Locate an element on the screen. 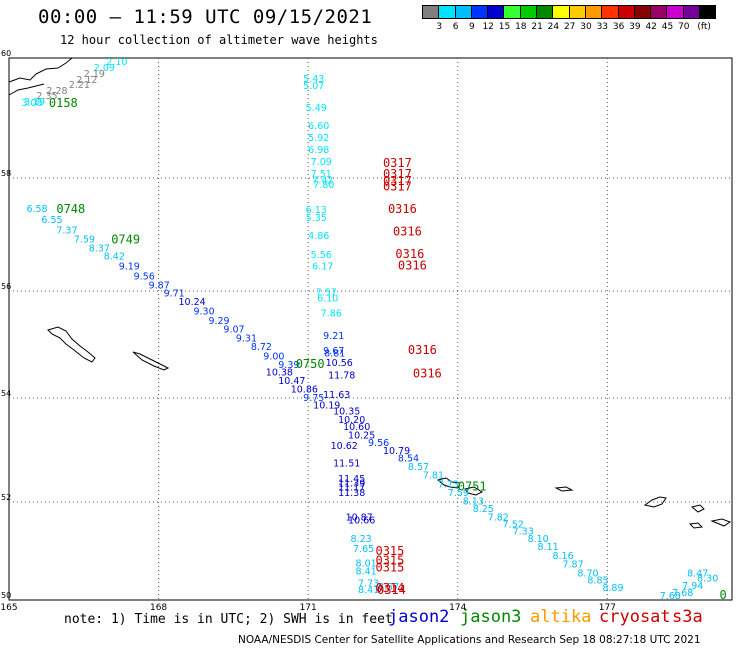  wave-height-value: 11.17 is located at coordinates (351, 488).